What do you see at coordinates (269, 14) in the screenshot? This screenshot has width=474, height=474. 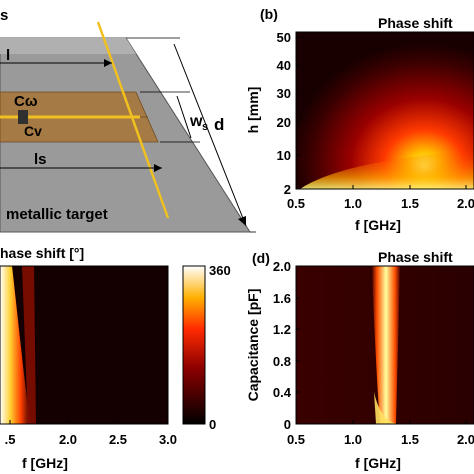 I see `panel-b-letter: (b)` at bounding box center [269, 14].